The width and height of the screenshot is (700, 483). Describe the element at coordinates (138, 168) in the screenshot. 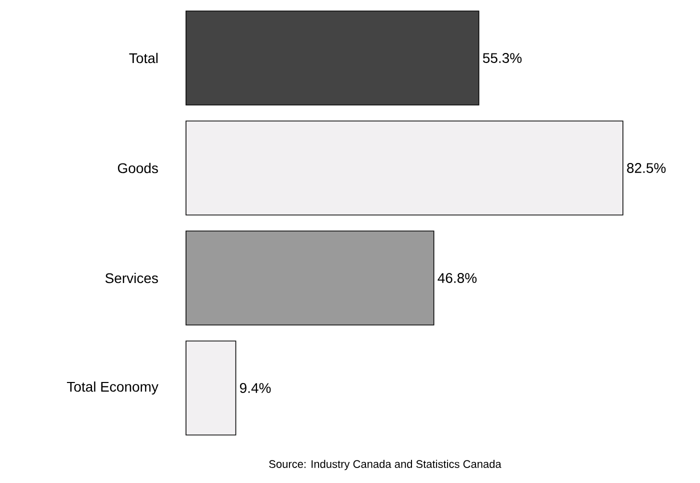

I see `y-tick-label: Goods` at that location.